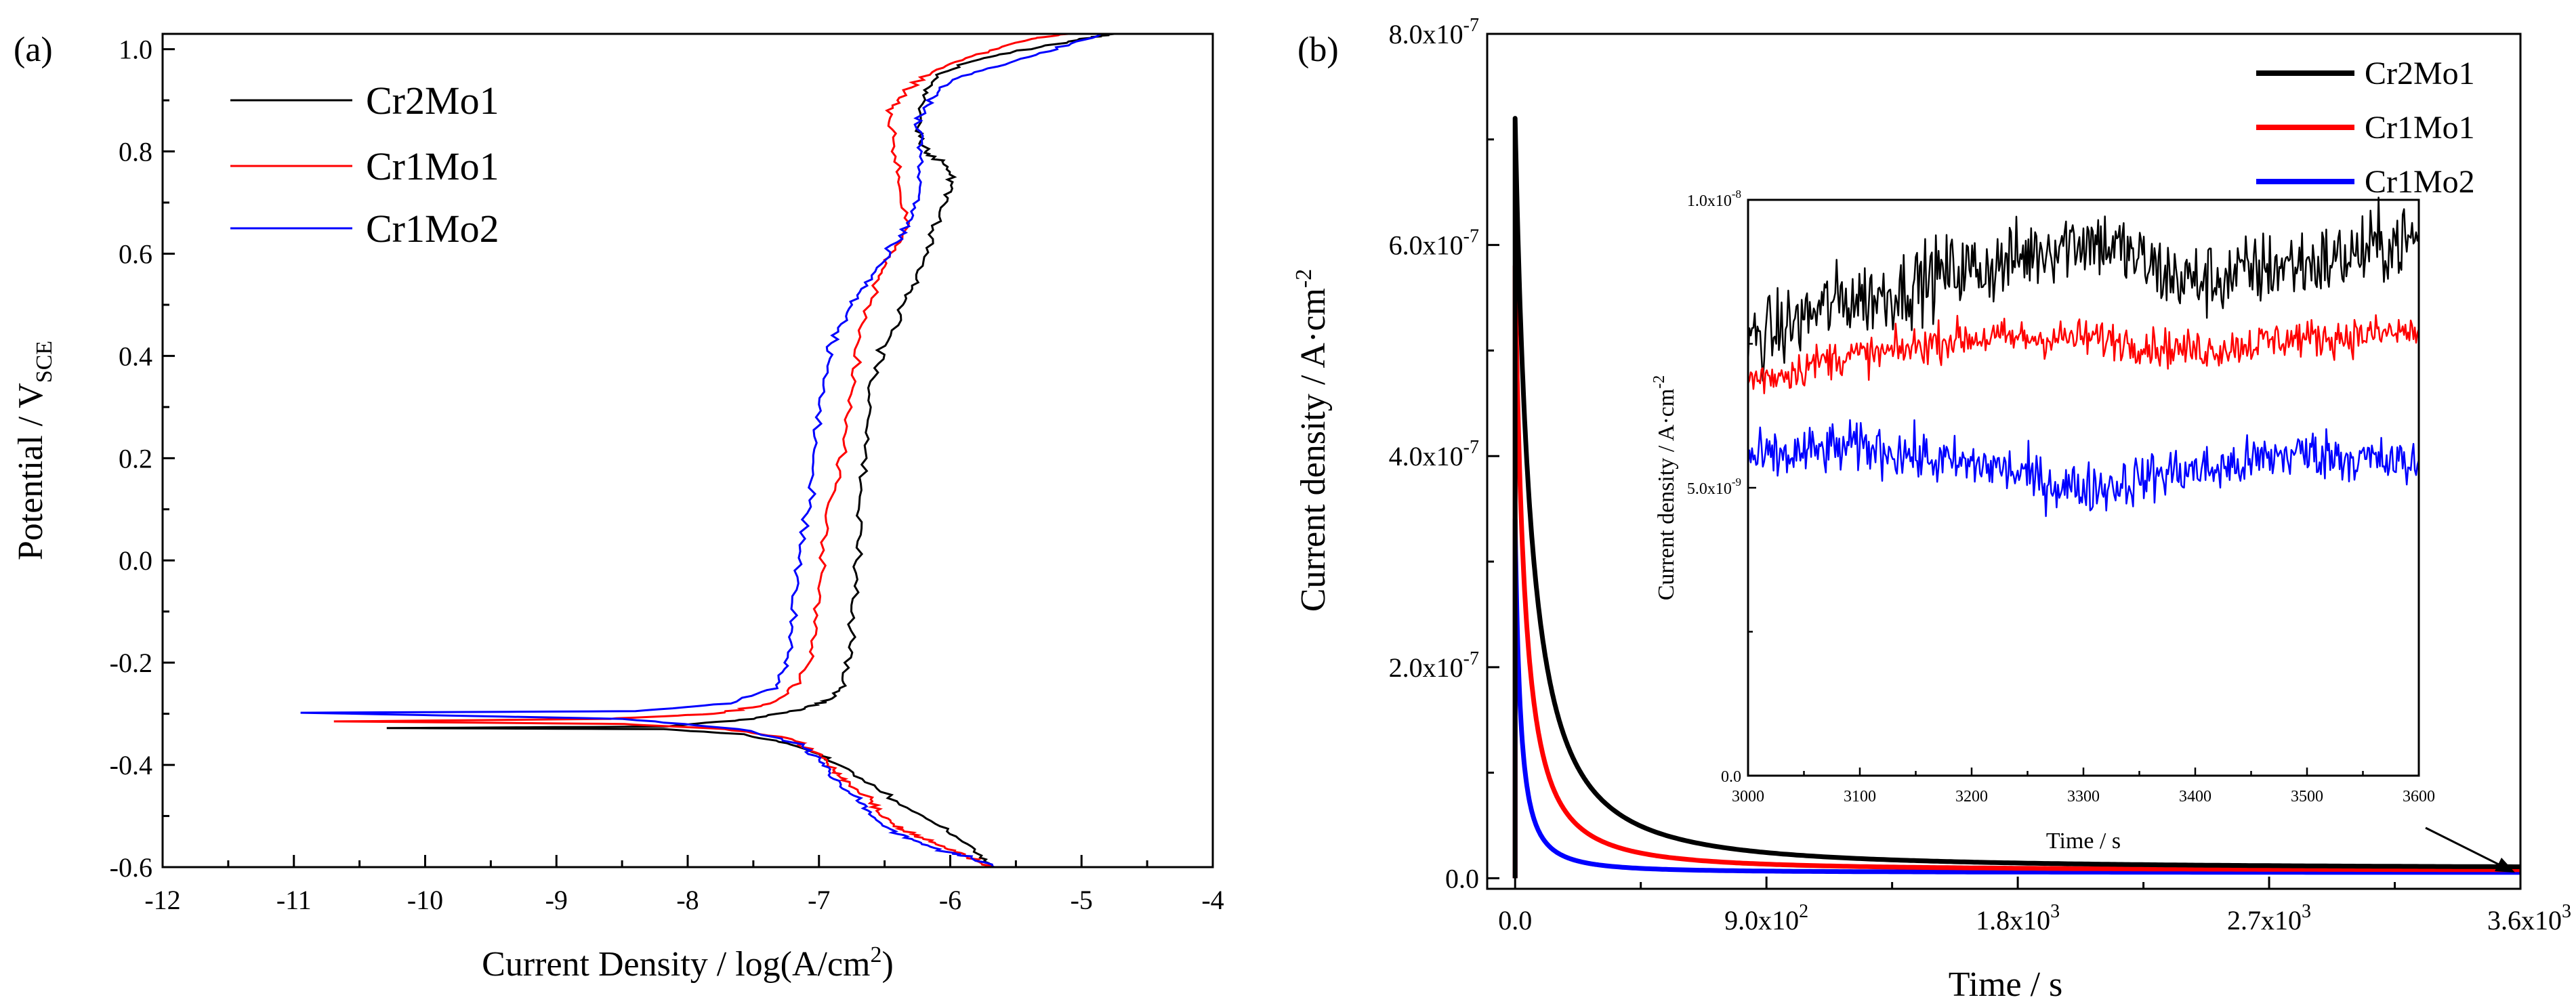 This screenshot has height=1006, width=2576. Describe the element at coordinates (2269, 918) in the screenshot. I see `panel-b-x-tick-label: 2.7x10³` at that location.